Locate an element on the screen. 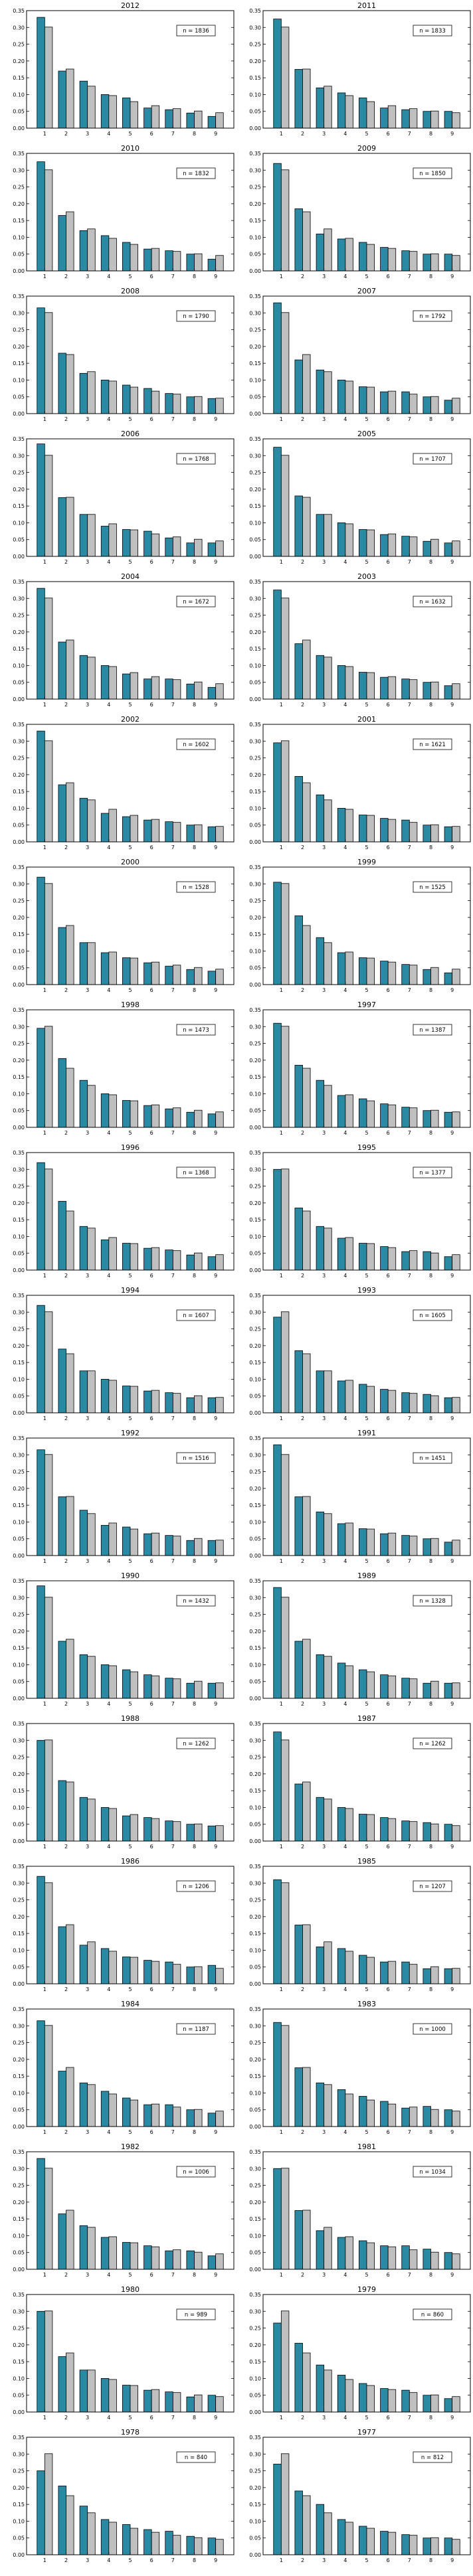 Image resolution: width=473 pixels, height=2576 pixels. sample-size-label: n = 1605 is located at coordinates (432, 1316).